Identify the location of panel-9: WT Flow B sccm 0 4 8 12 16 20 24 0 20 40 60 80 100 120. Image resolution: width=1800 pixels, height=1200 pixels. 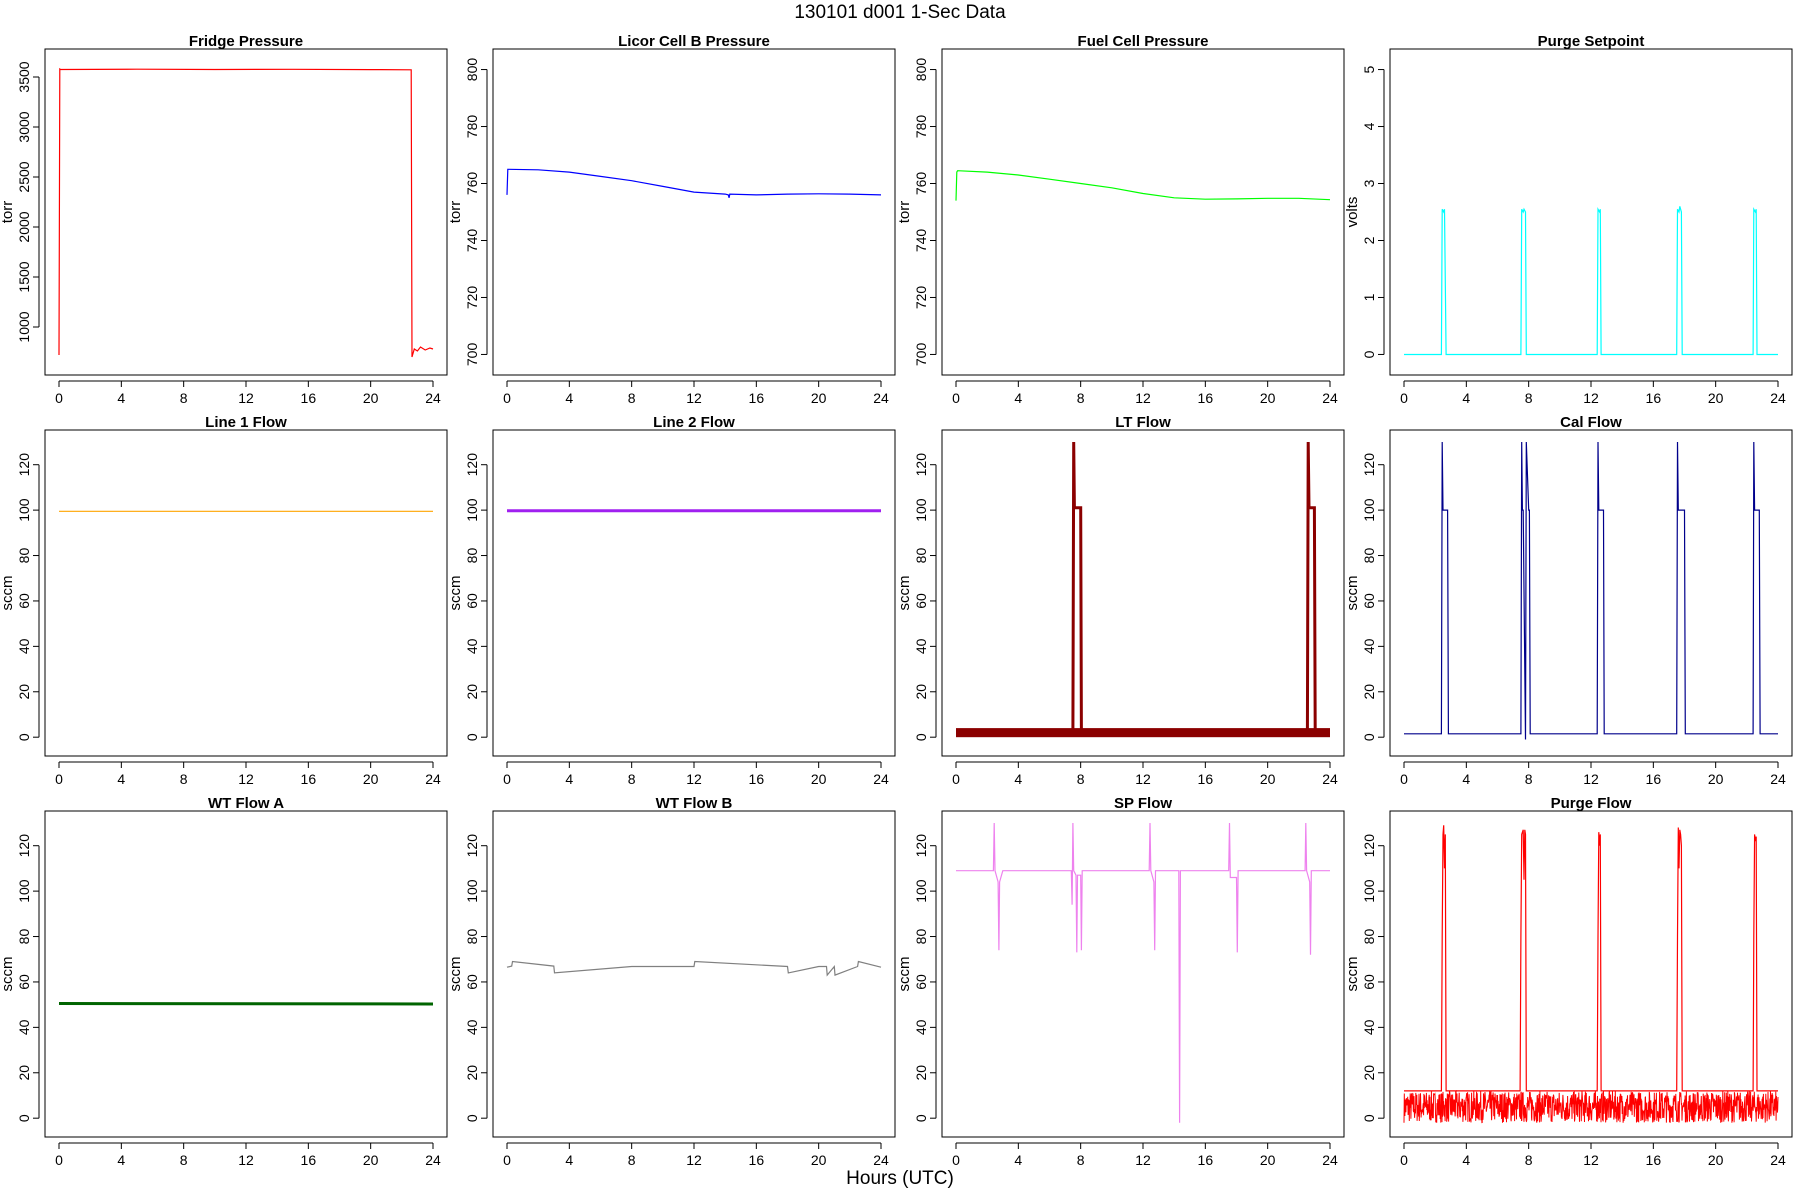
(671, 981).